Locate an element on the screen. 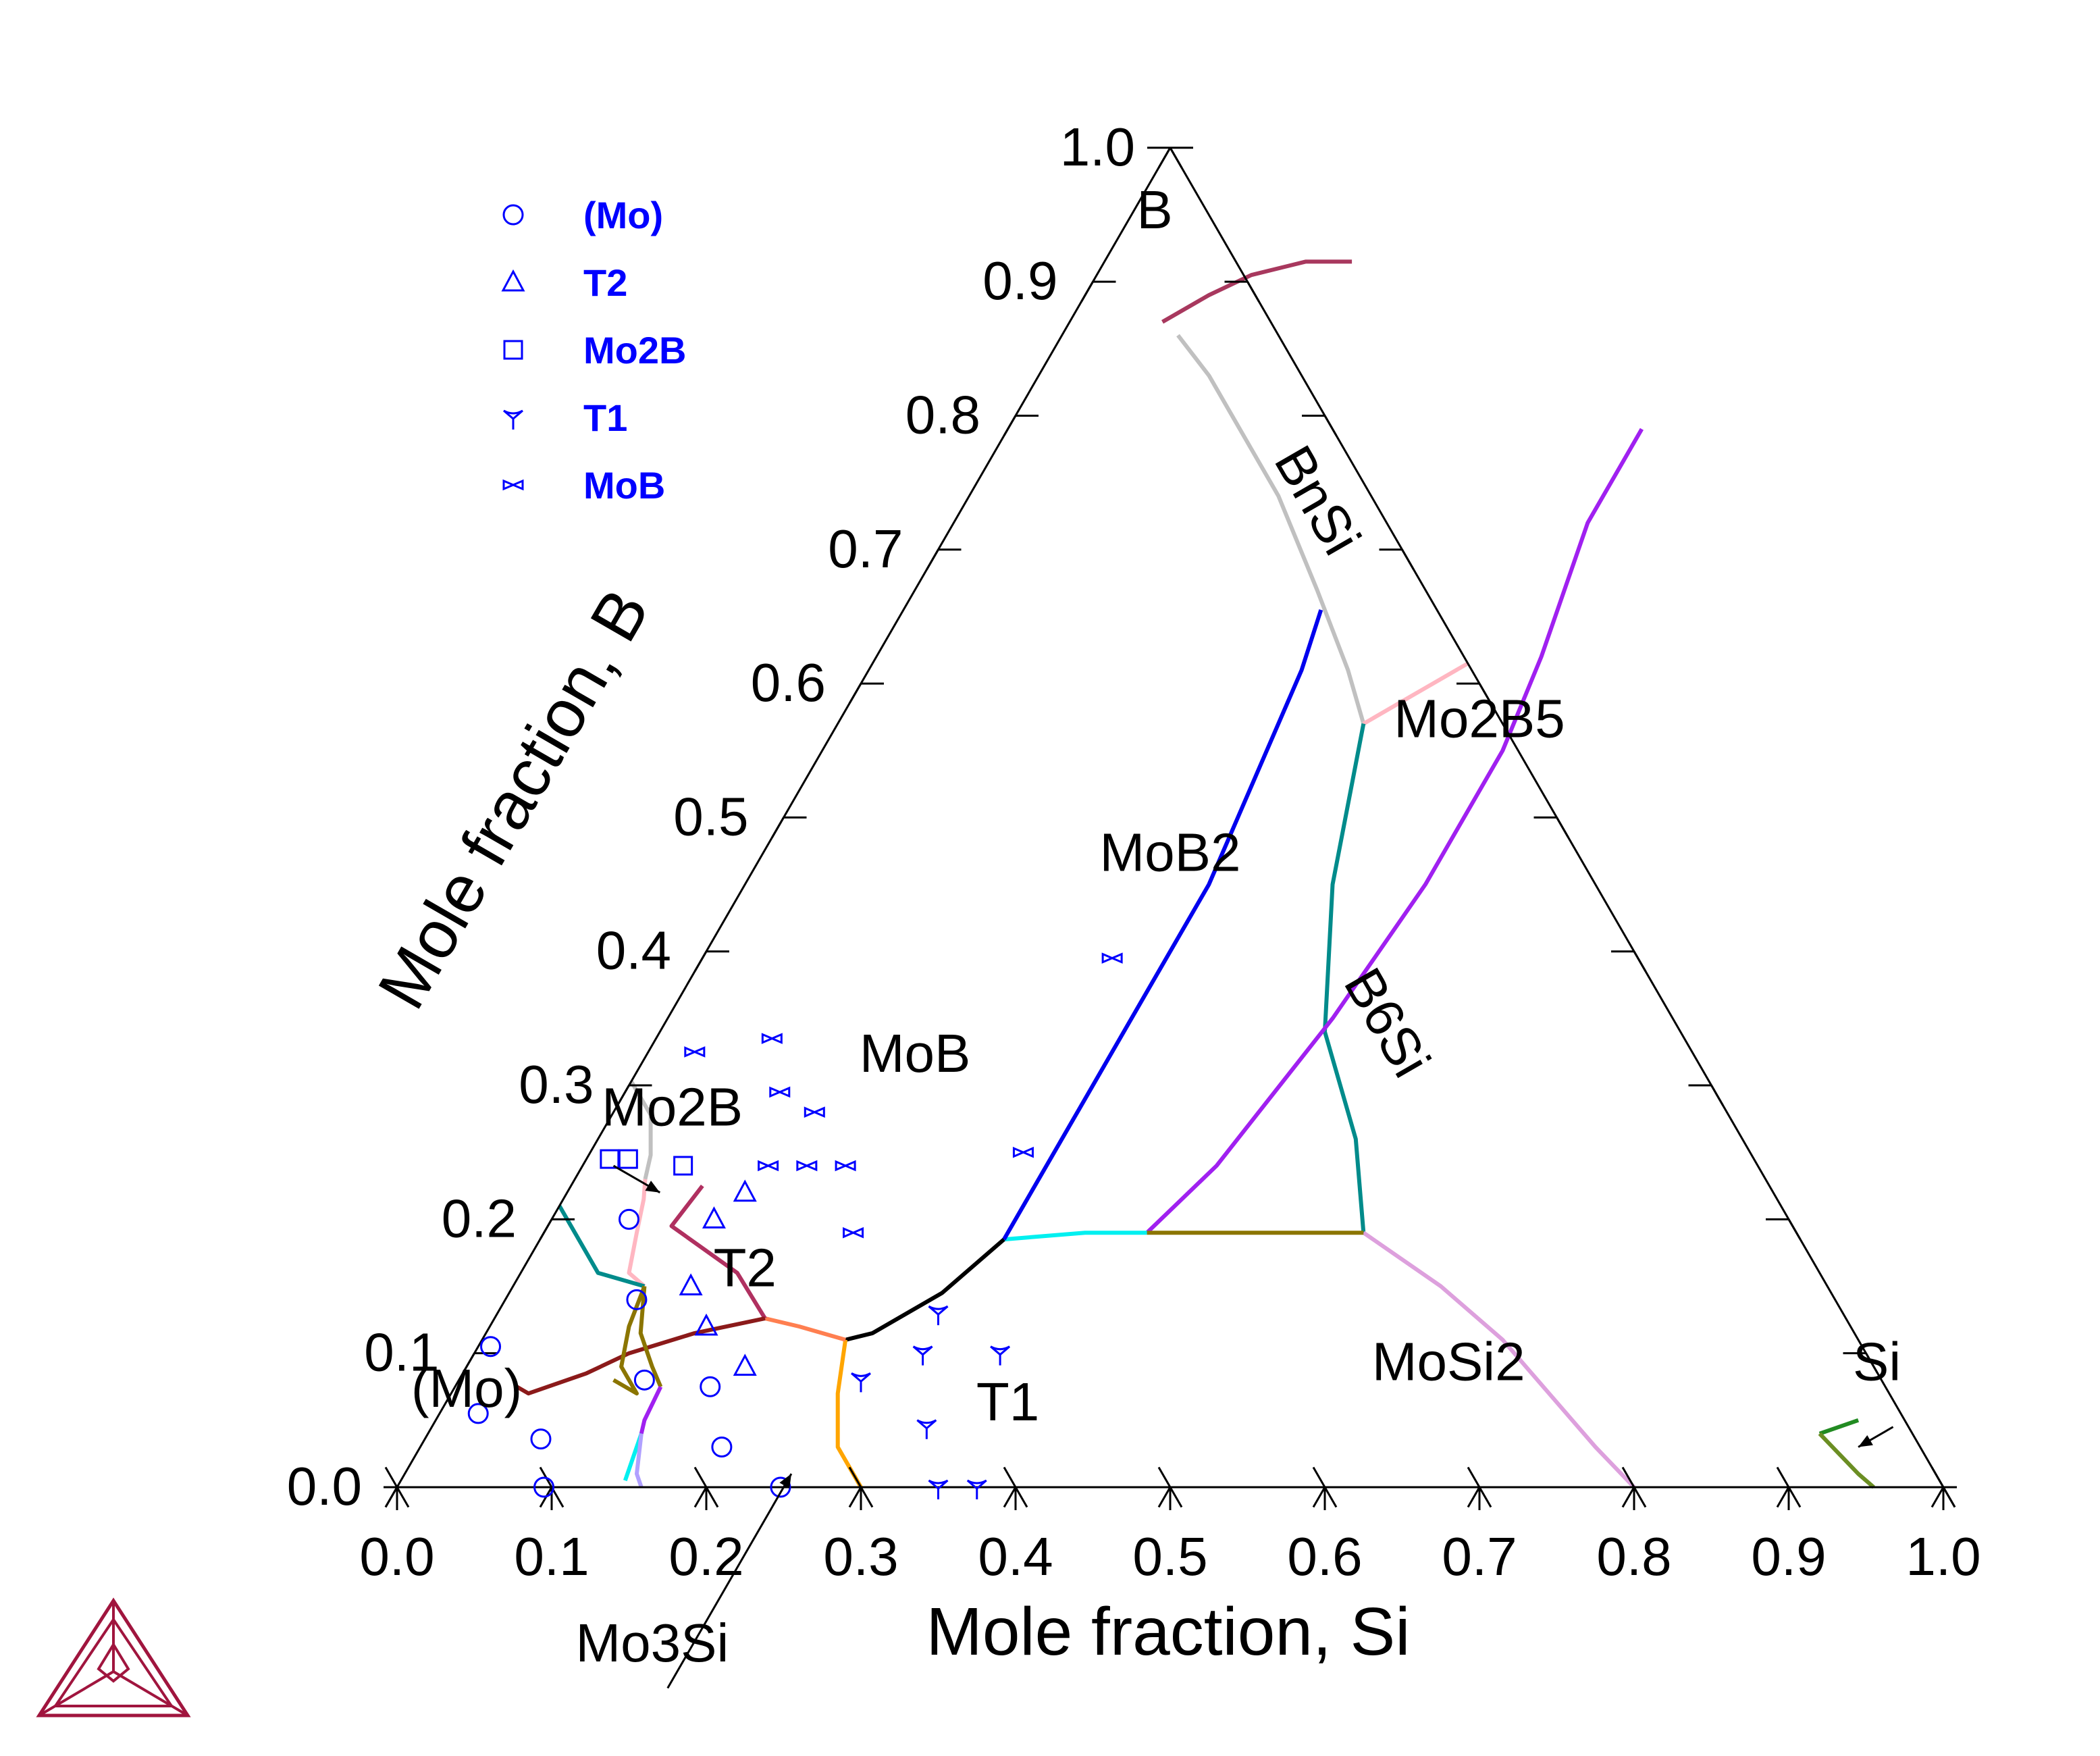  left-tick-label: 0.5 is located at coordinates (710, 816).